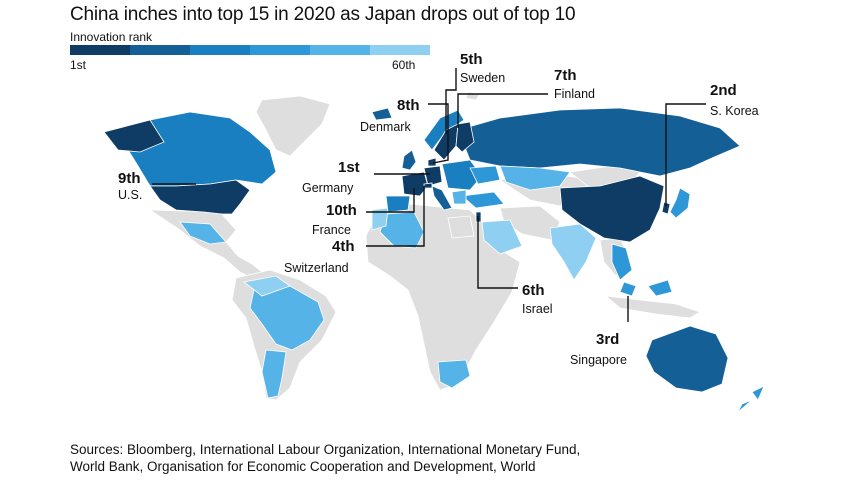 Image resolution: width=857 pixels, height=482 pixels. What do you see at coordinates (535, 178) in the screenshot?
I see `kazakhstan-region` at bounding box center [535, 178].